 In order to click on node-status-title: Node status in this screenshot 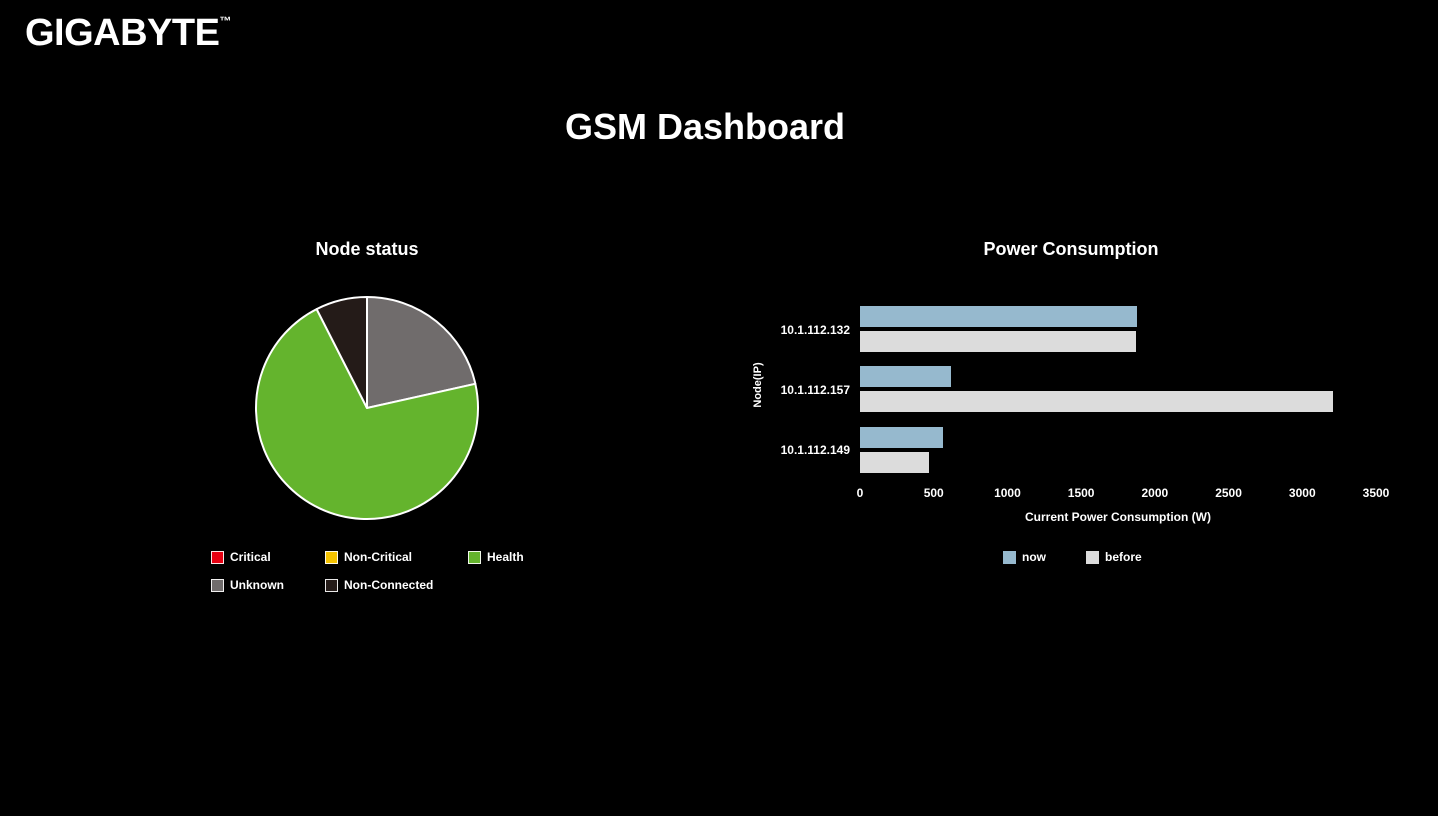, I will do `click(367, 249)`.